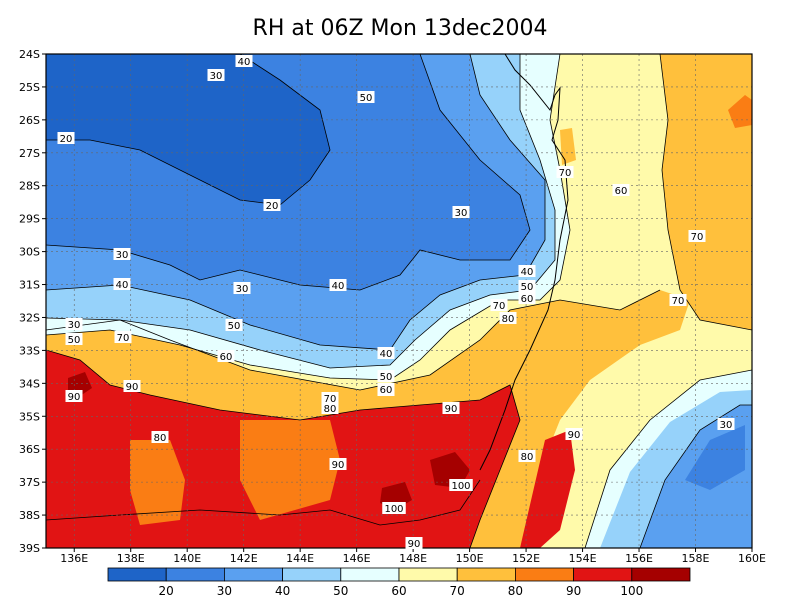  Describe the element at coordinates (400, 28) in the screenshot. I see `map-title: RH at 06Z Mon 13dec2004` at that location.